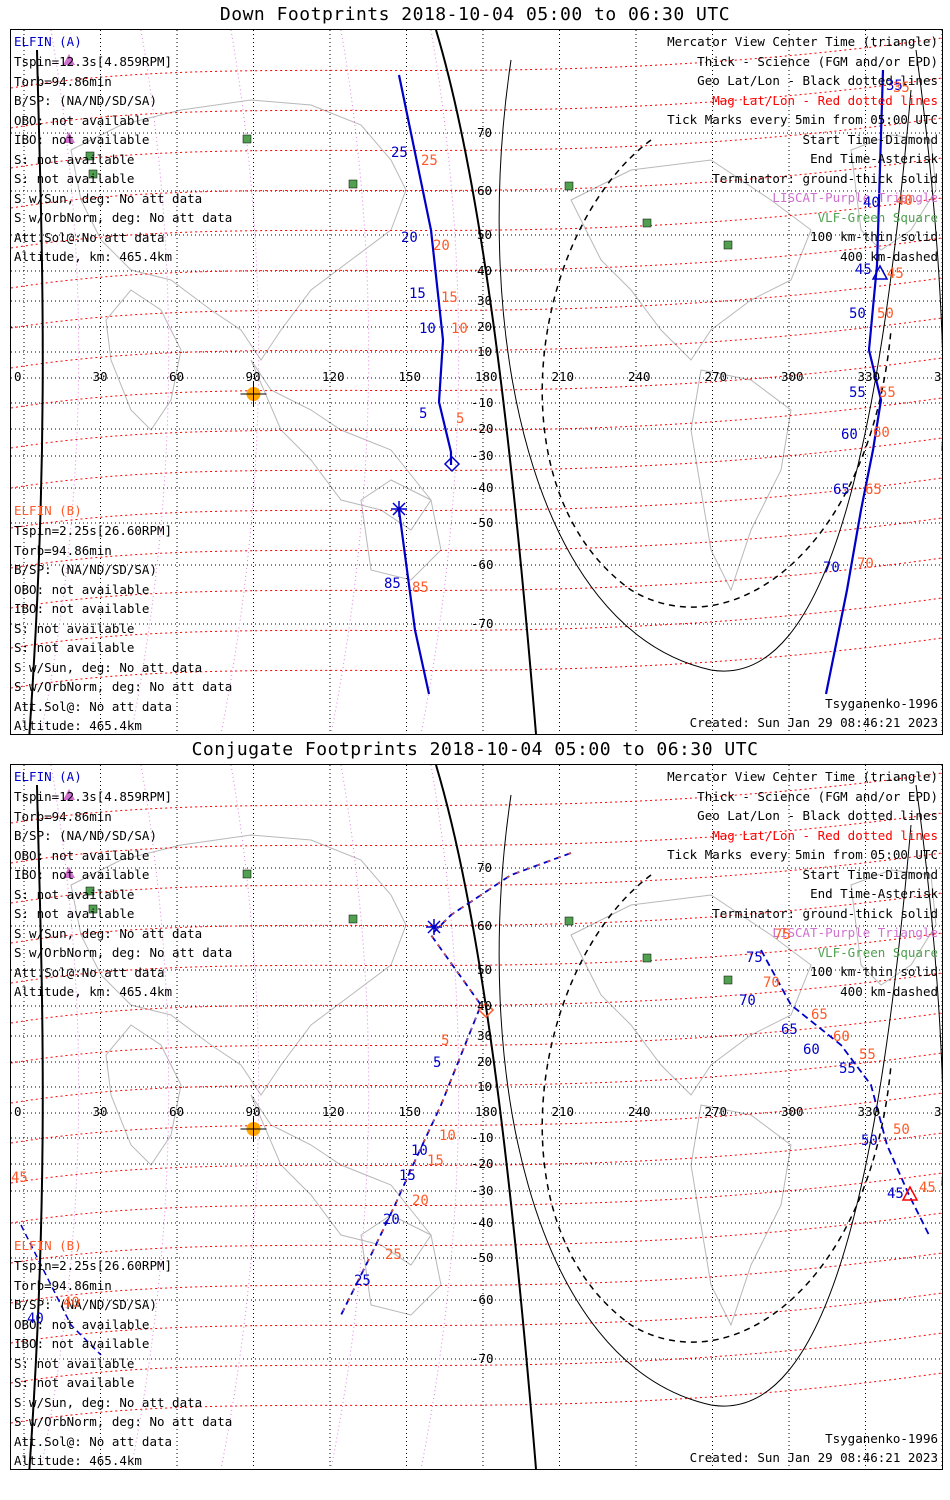  I want to click on end-time-asterisk, so click(434, 927).